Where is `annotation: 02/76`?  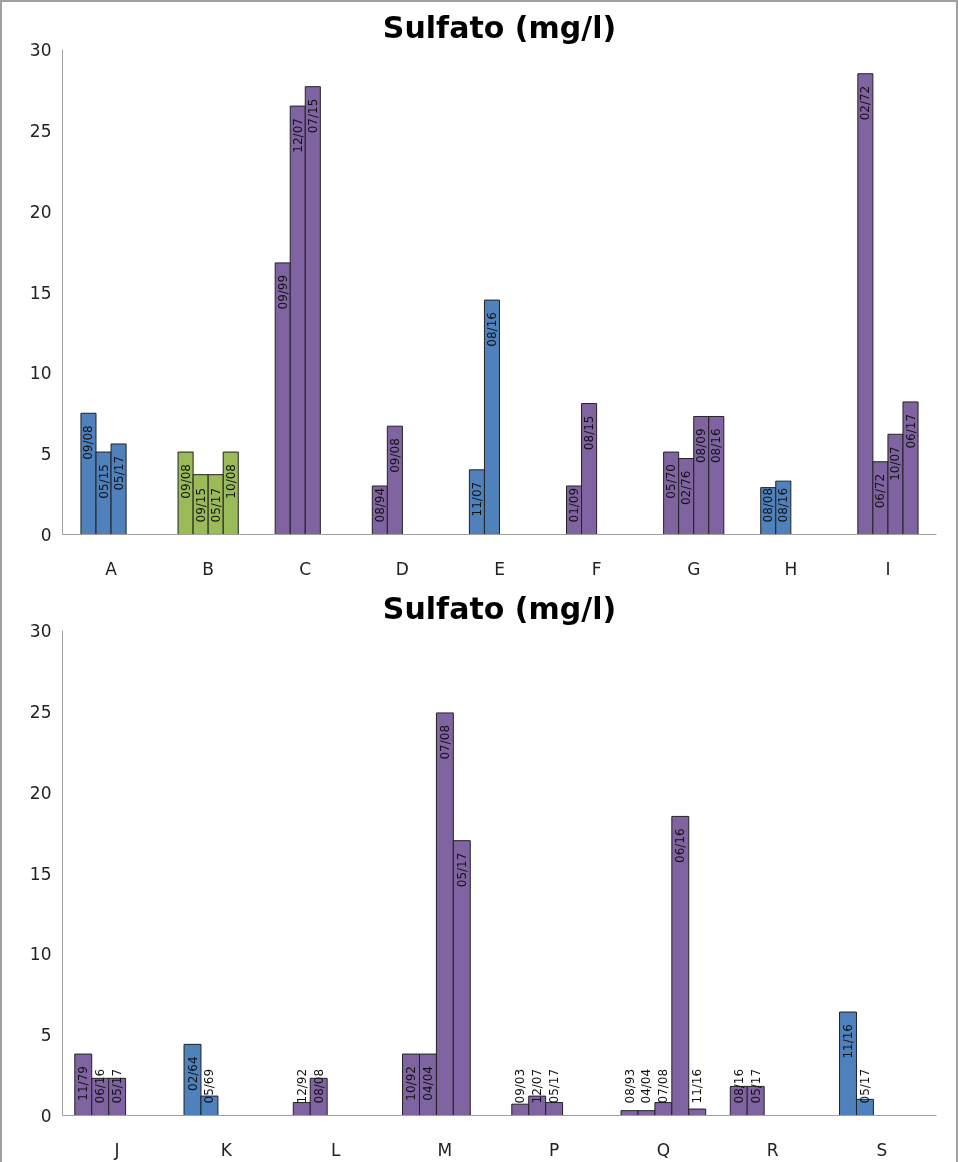 annotation: 02/76 is located at coordinates (686, 488).